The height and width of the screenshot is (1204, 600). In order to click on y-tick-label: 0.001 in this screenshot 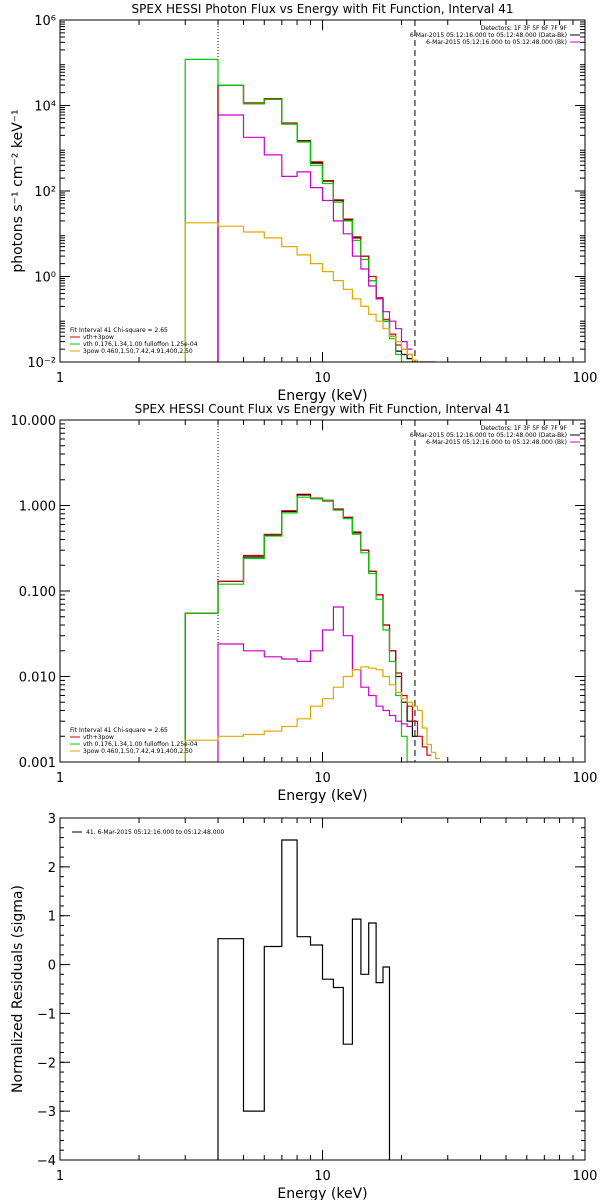, I will do `click(37, 763)`.